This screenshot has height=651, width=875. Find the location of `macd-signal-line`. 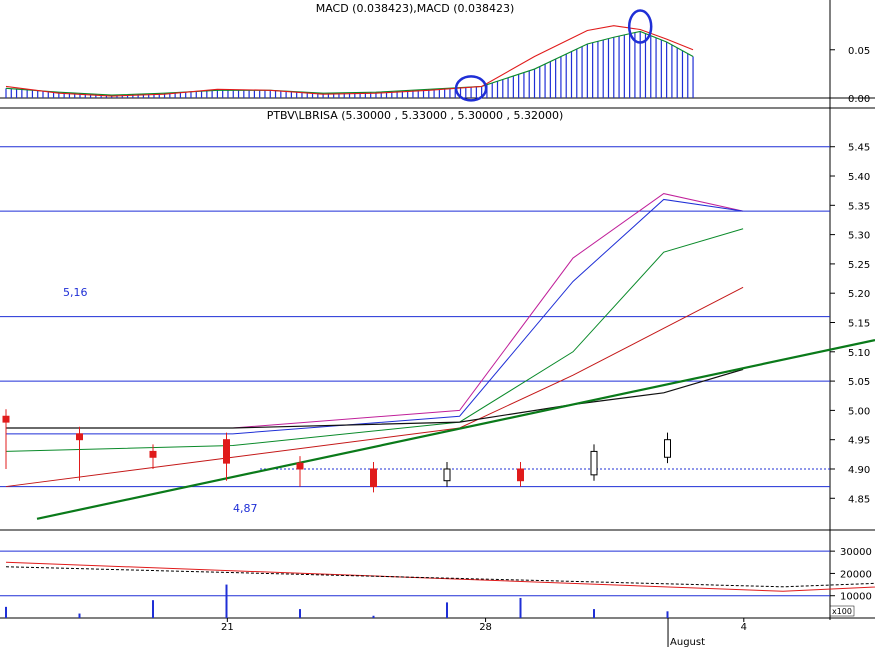

macd-signal-line is located at coordinates (349, 63).